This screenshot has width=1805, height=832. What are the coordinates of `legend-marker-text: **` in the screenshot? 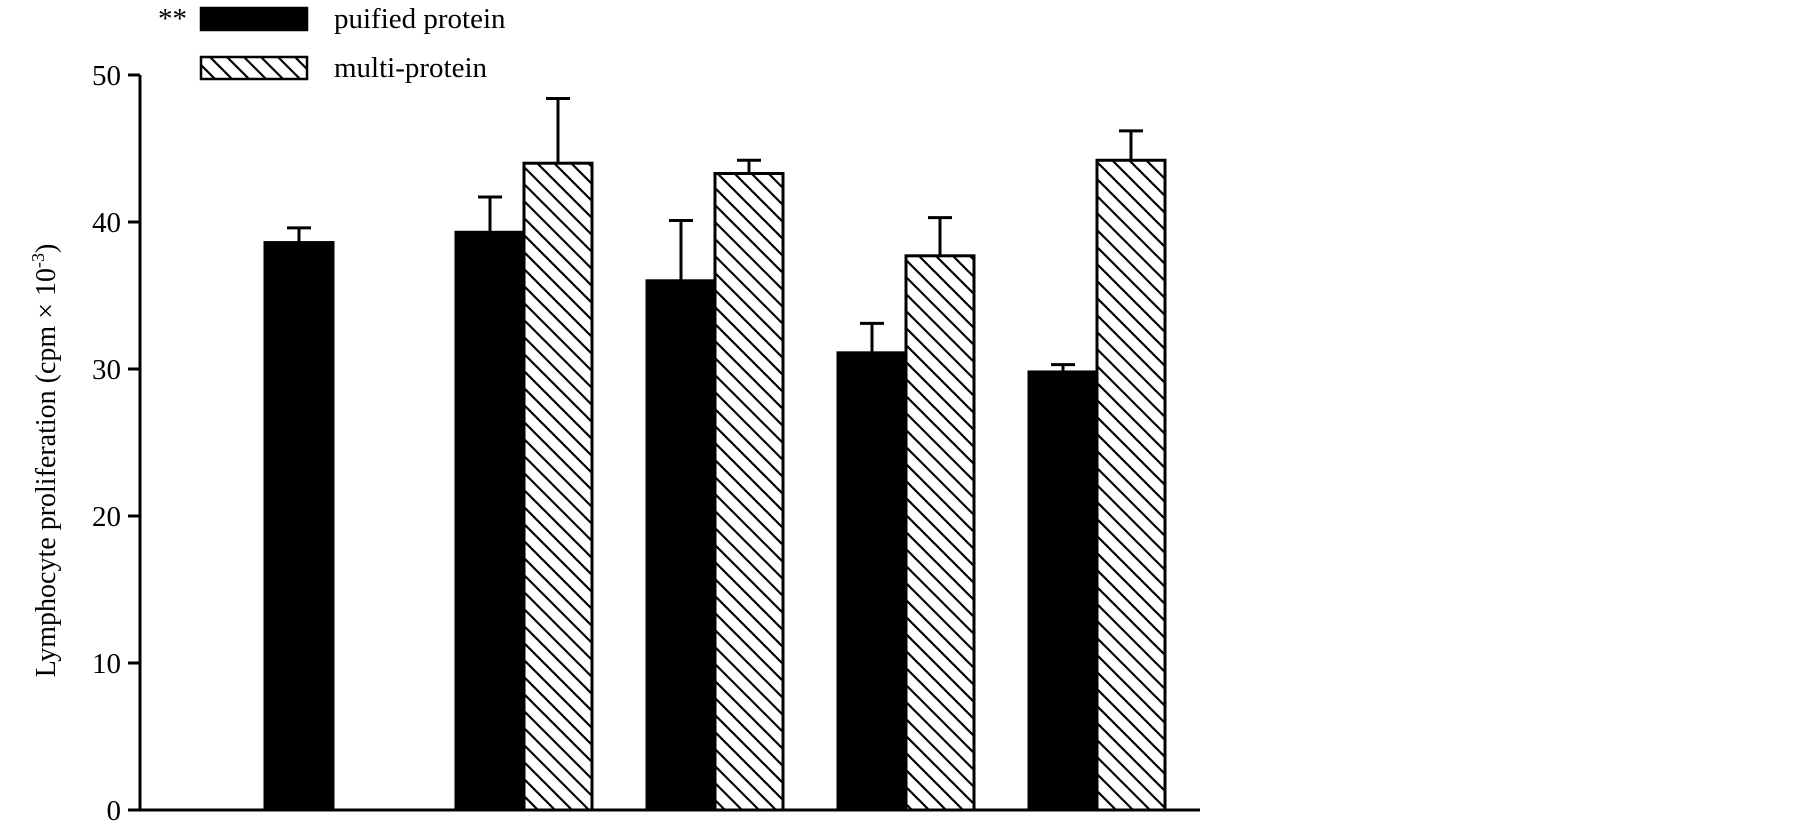 It's located at (172, 19).